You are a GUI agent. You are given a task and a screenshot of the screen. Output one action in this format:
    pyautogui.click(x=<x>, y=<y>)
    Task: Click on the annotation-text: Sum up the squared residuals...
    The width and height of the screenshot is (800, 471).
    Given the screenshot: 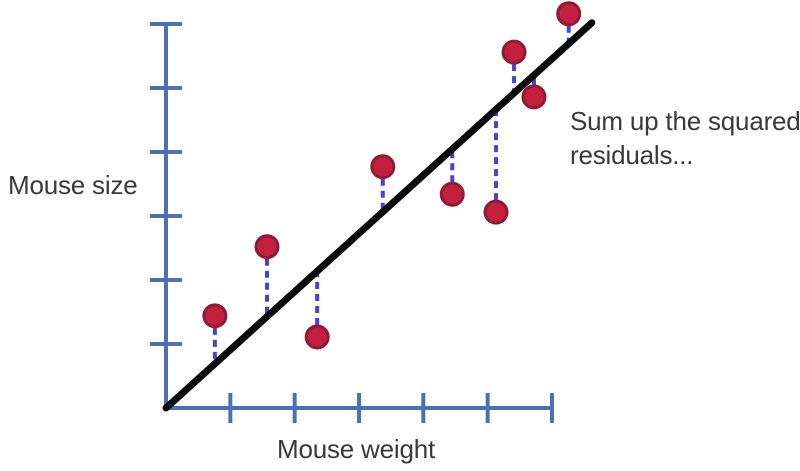 What is the action you would take?
    pyautogui.click(x=685, y=138)
    